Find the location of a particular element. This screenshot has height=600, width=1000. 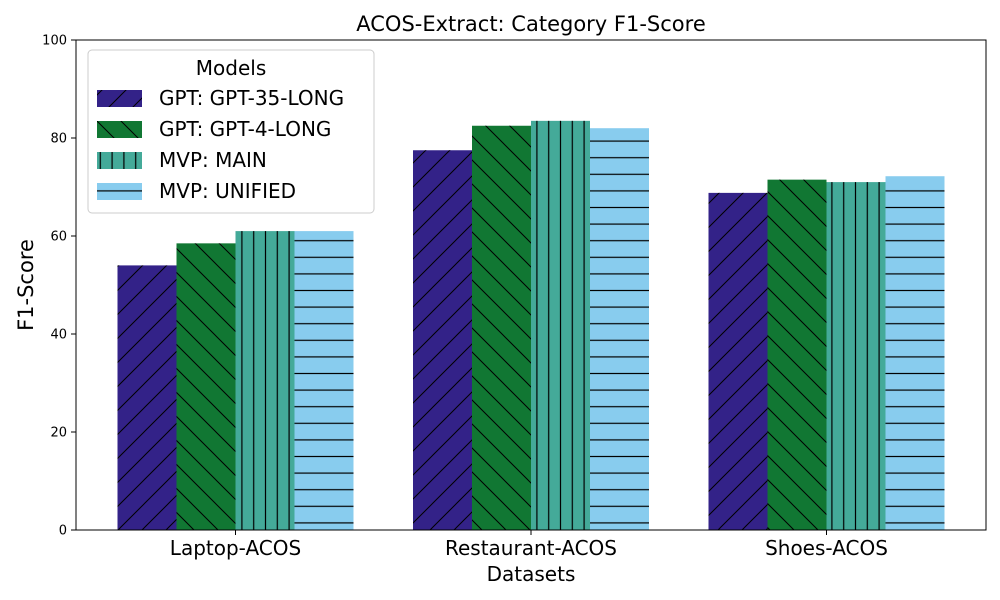

x-tick-label: Laptop-ACOS is located at coordinates (235, 548).